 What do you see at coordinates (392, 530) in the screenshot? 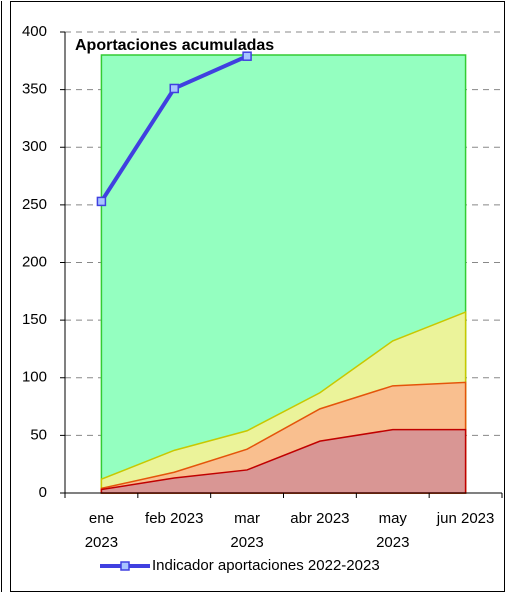
I see `x-tick-label: may 2023` at bounding box center [392, 530].